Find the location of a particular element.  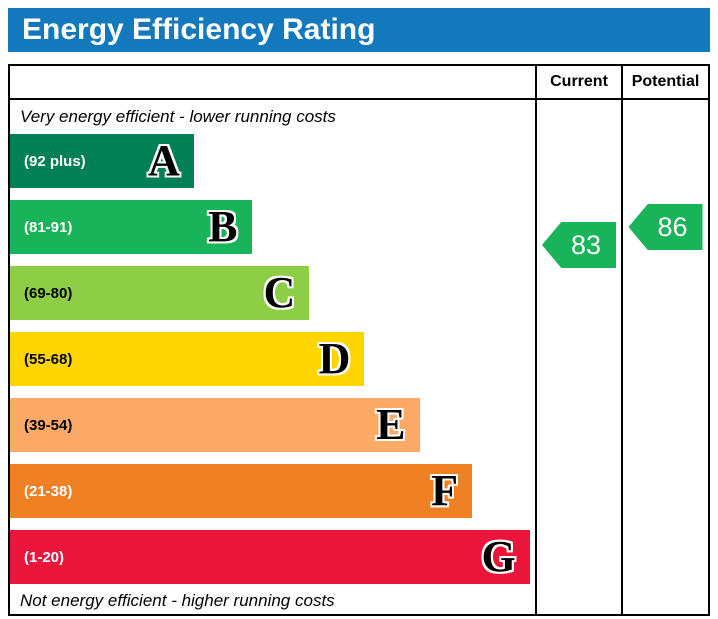

band-b-letter: B is located at coordinates (223, 226).